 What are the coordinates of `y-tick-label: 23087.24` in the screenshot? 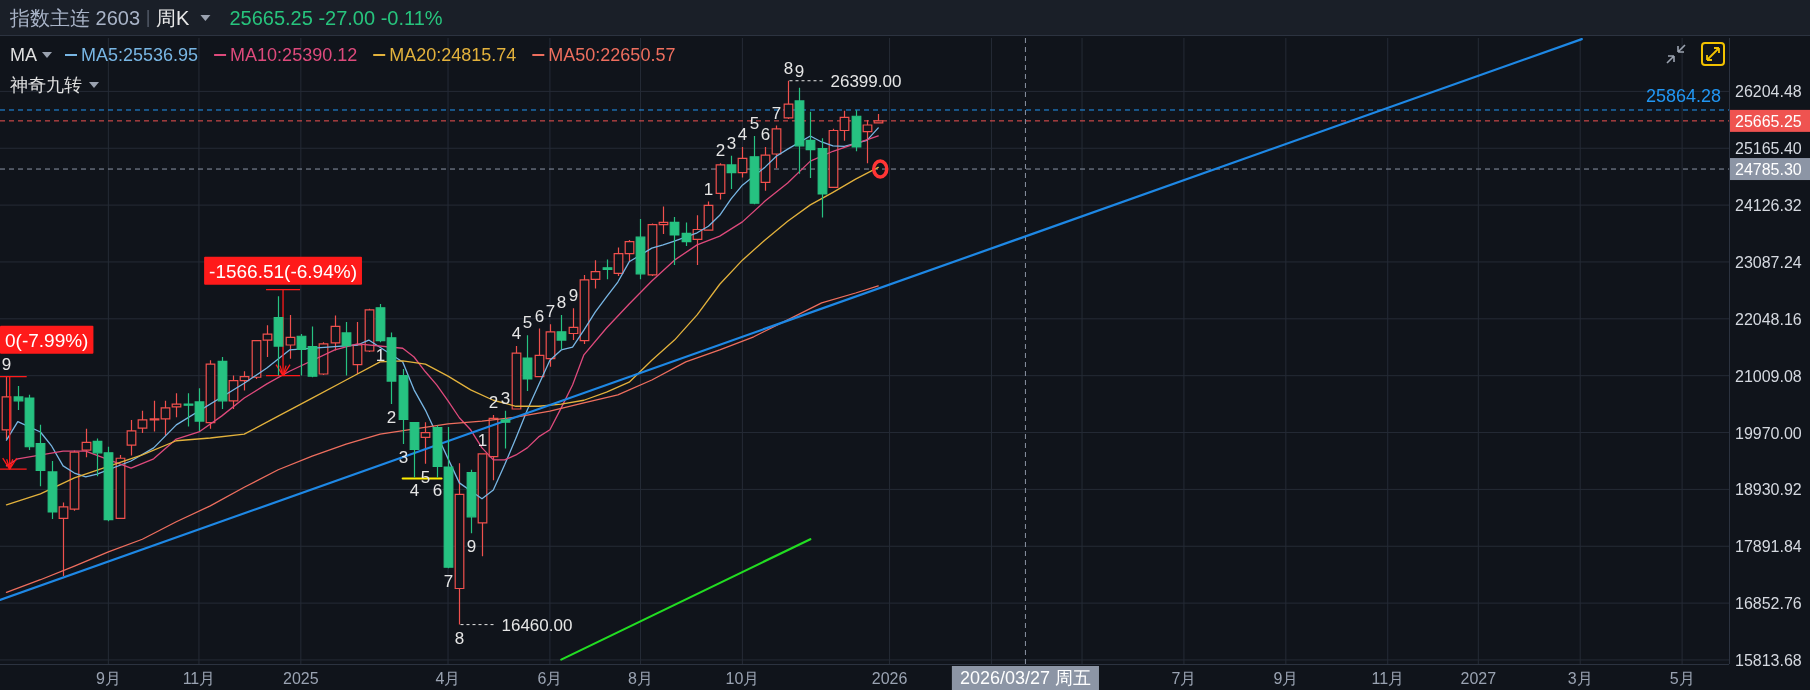 It's located at (1768, 262).